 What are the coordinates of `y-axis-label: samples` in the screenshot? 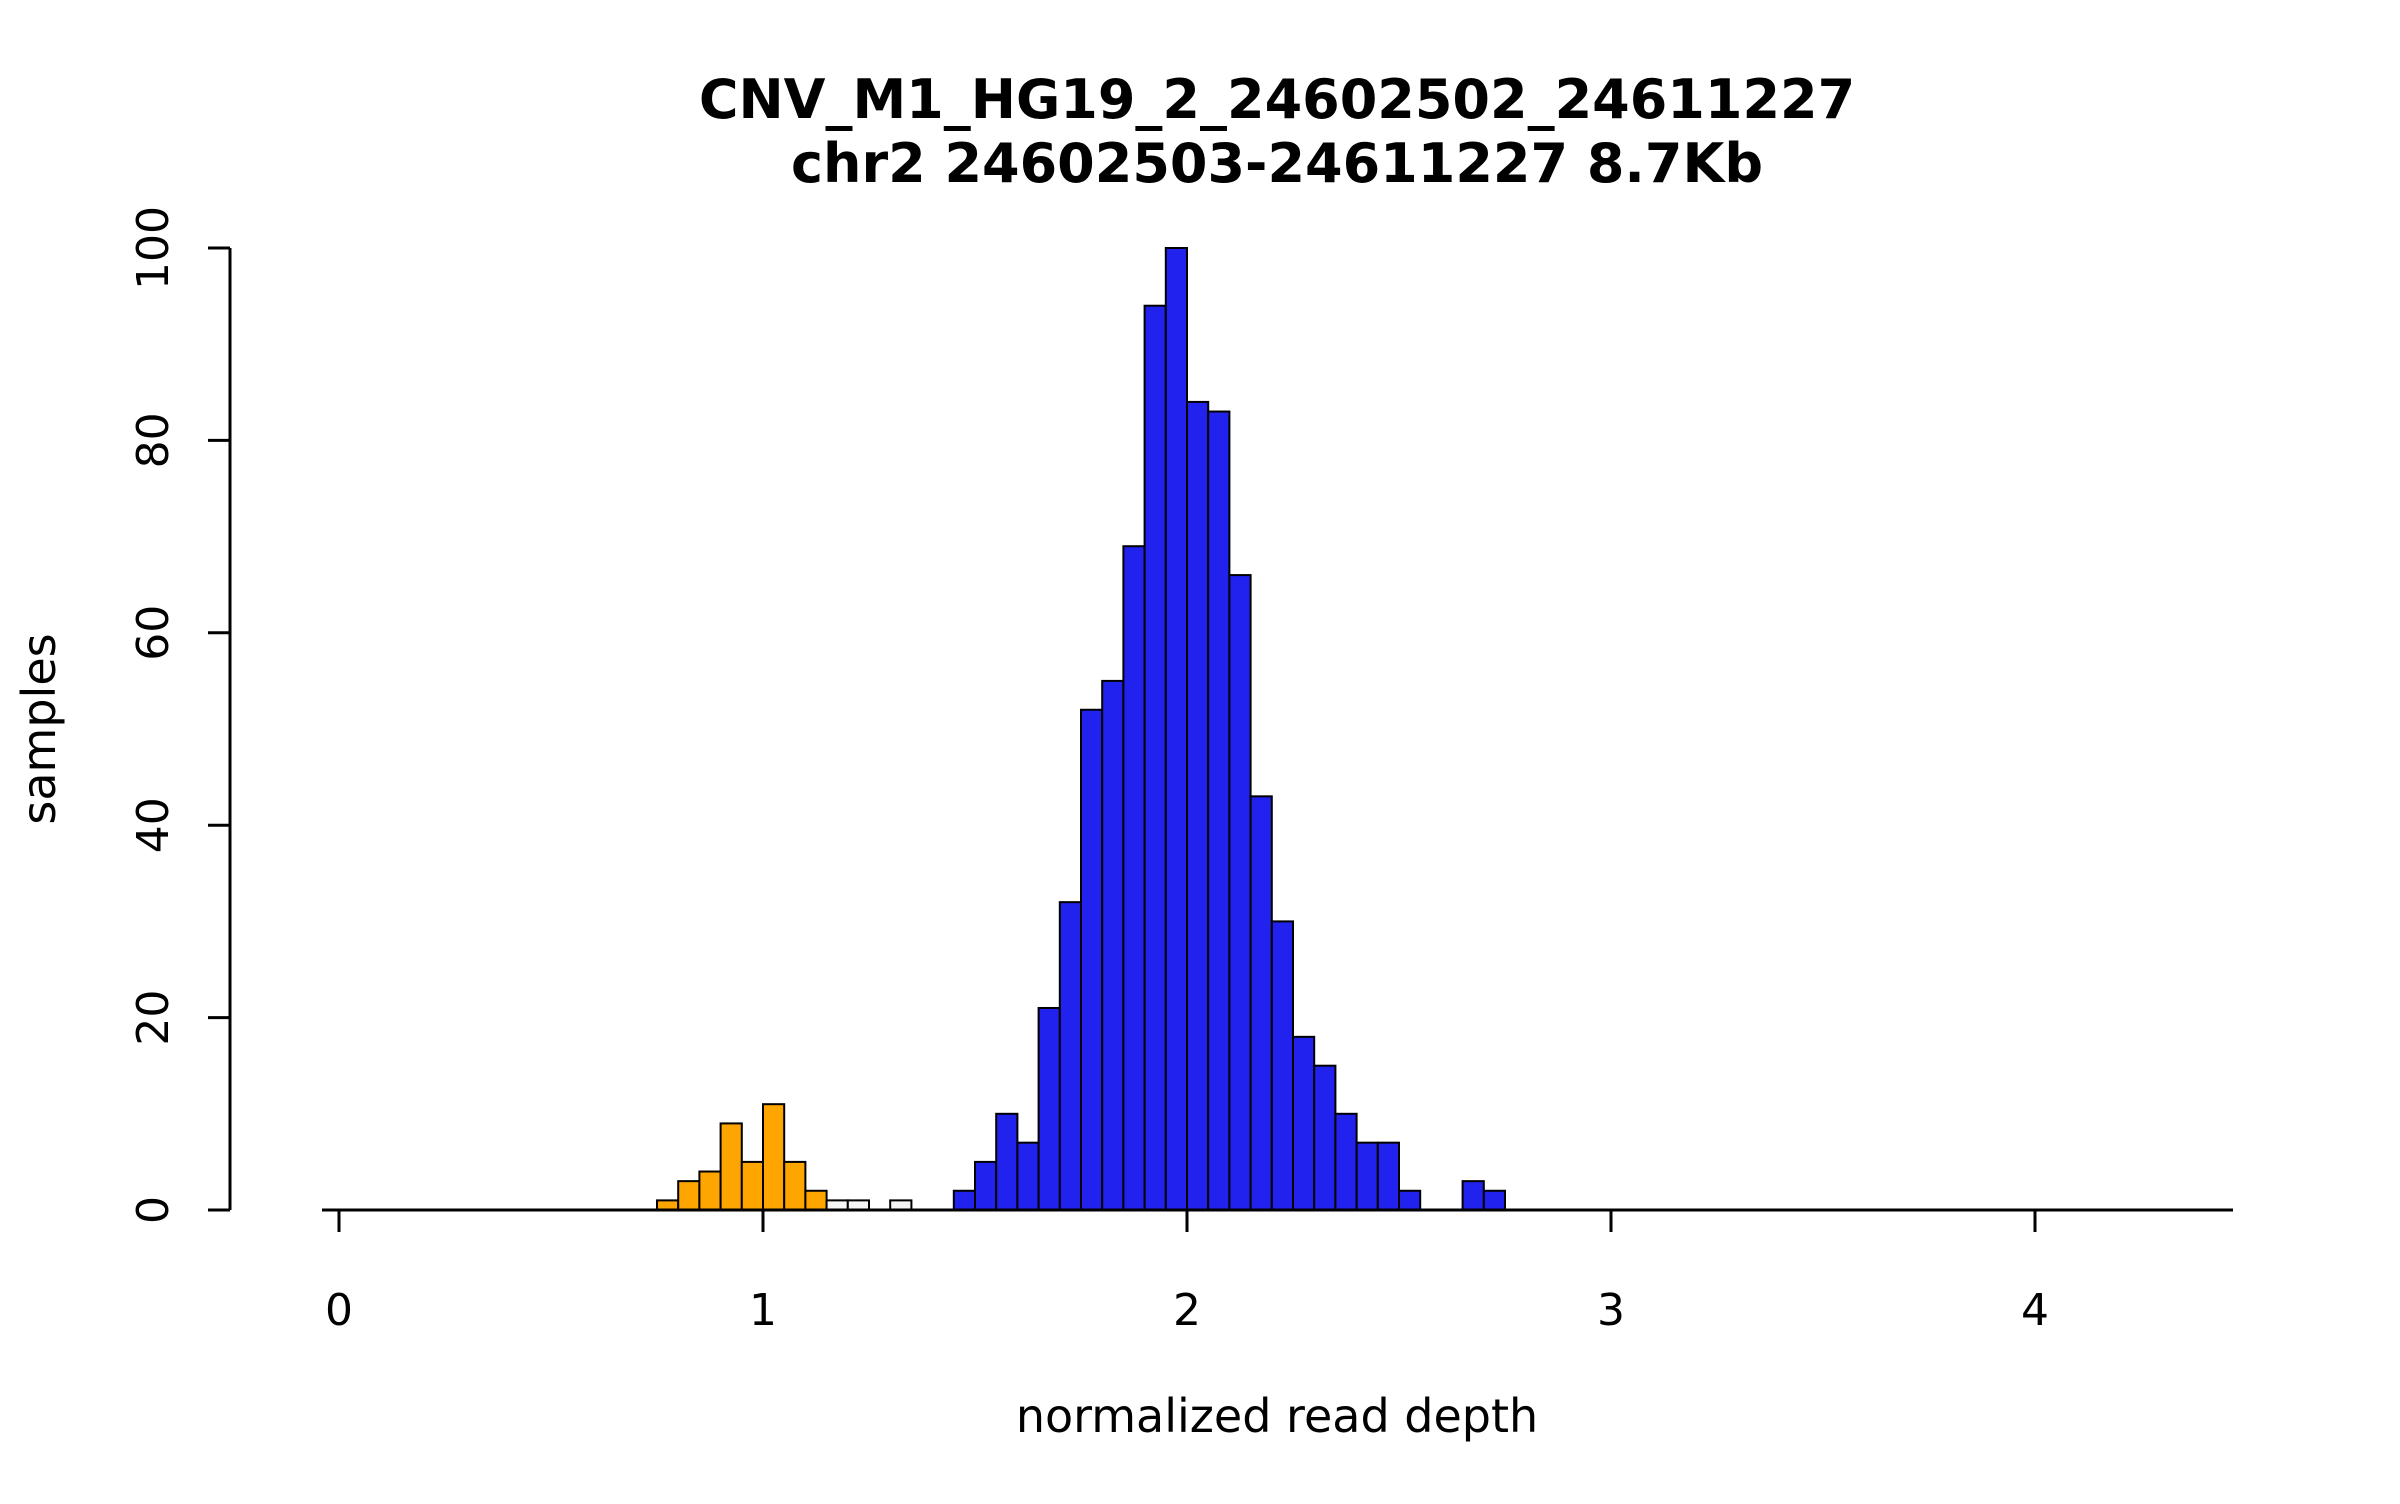 It's located at (39, 728).